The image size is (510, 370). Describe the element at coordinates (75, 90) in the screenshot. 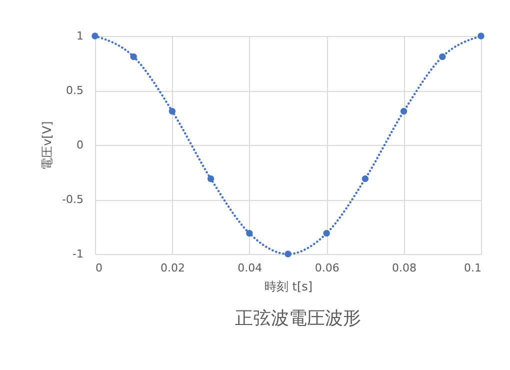

I see `y-tick-label: 0.5` at that location.